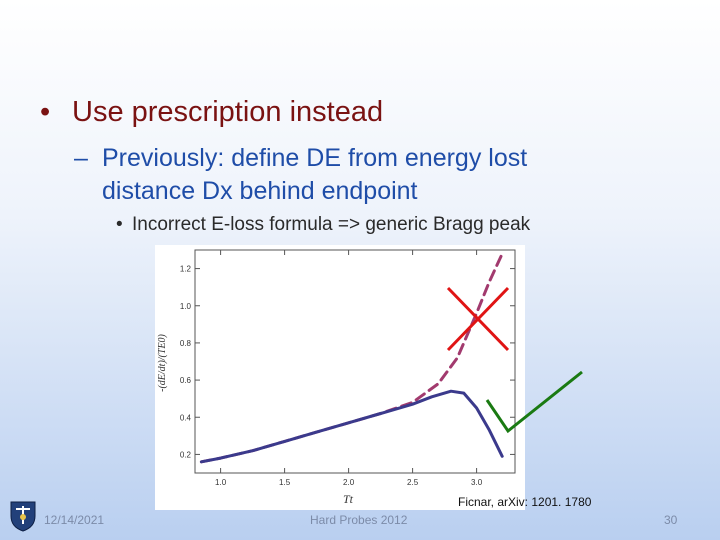 The height and width of the screenshot is (540, 720). Describe the element at coordinates (186, 380) in the screenshot. I see `y-tick-label: 0.6` at that location.